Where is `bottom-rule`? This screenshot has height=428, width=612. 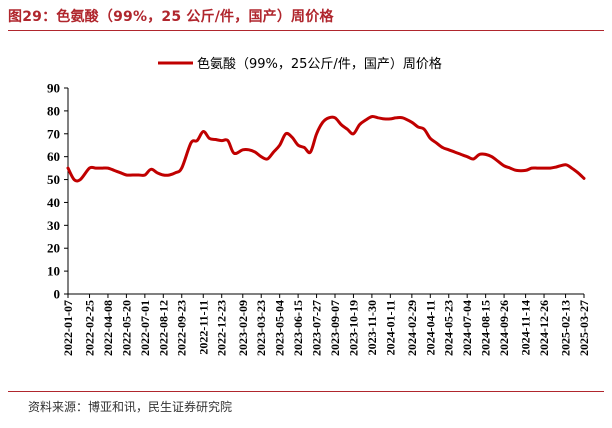 bottom-rule is located at coordinates (306, 391).